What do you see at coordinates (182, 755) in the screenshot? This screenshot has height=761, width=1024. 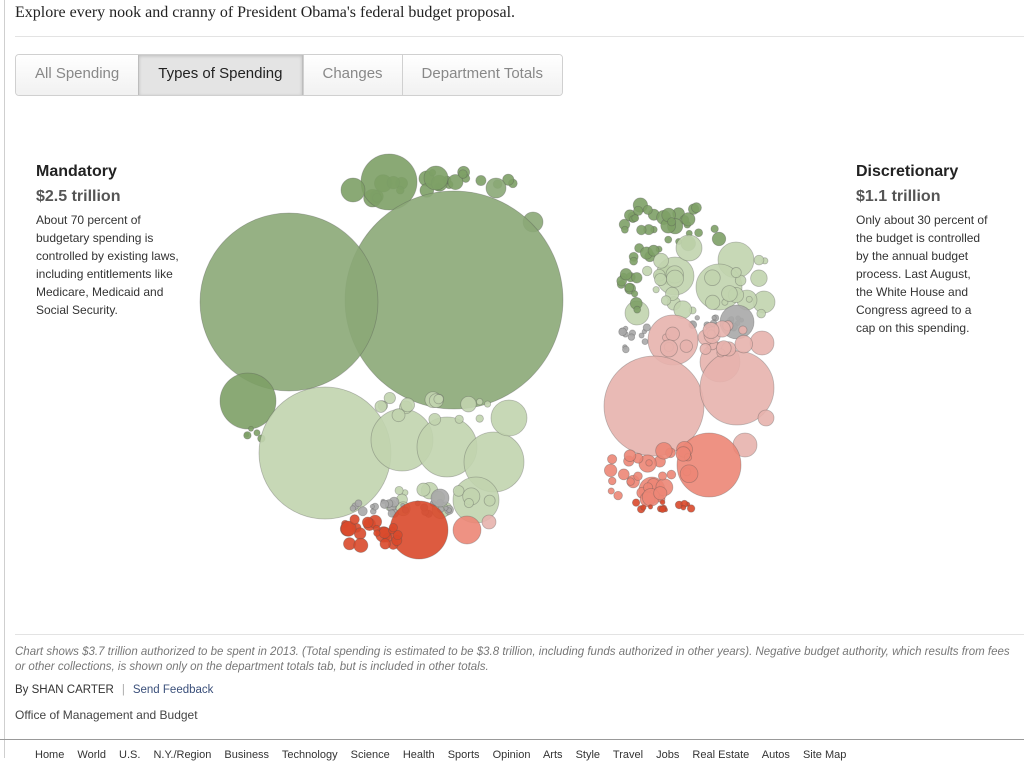 I see `footer-link: N.Y./Region` at bounding box center [182, 755].